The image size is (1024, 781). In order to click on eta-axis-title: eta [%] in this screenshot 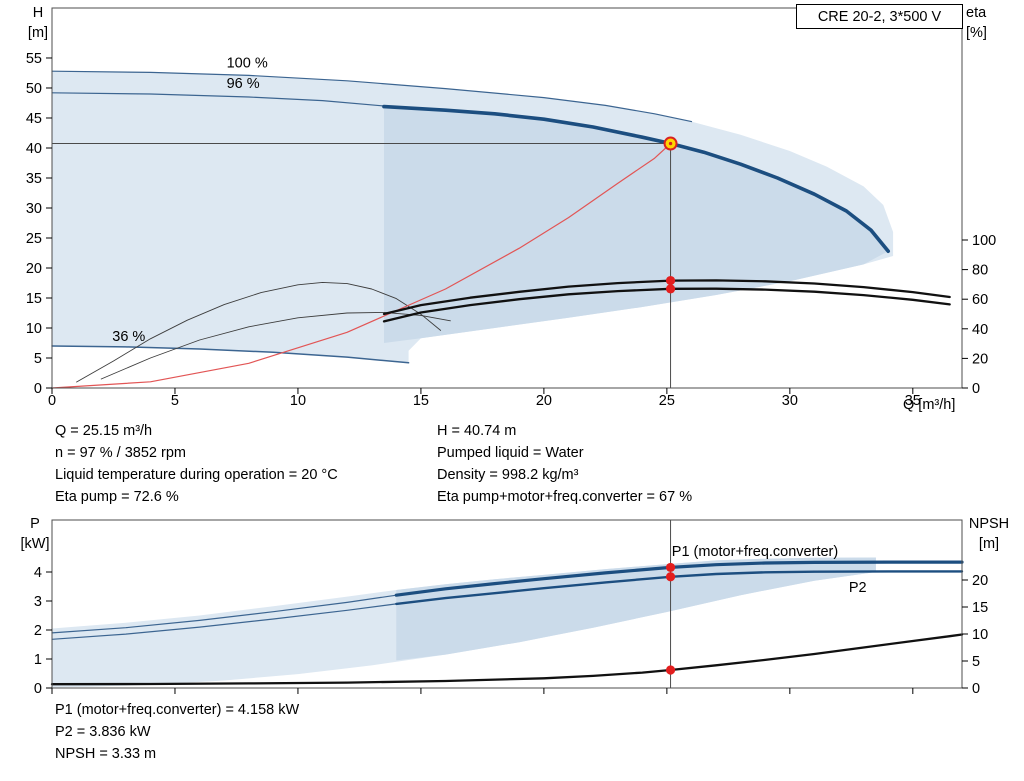, I will do `click(988, 23)`.